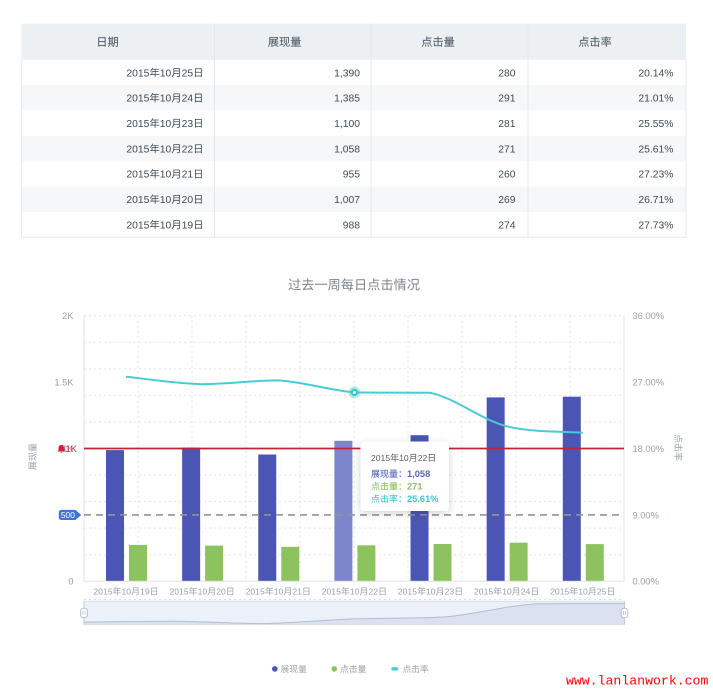 Image resolution: width=713 pixels, height=690 pixels. Describe the element at coordinates (347, 200) in the screenshot. I see `svg-text: 1,007` at that location.